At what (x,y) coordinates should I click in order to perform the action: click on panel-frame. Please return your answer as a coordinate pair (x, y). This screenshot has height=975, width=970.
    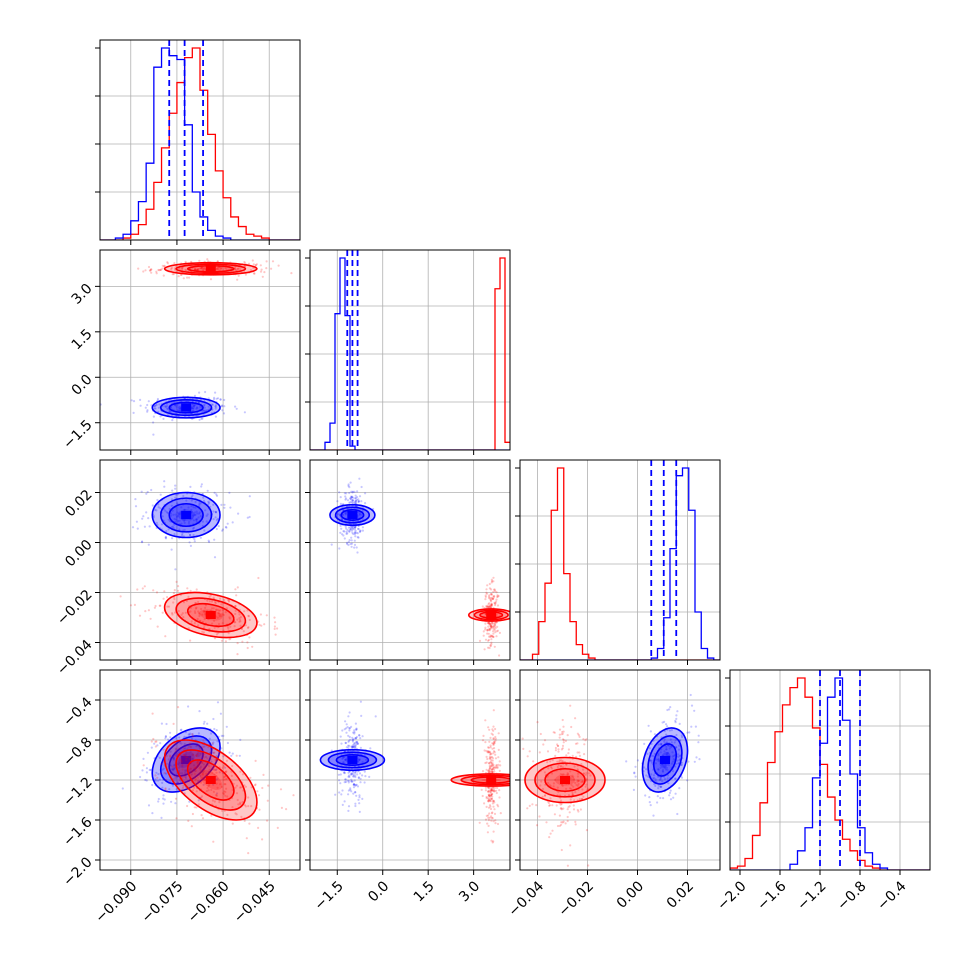
    Looking at the image, I should click on (200, 560).